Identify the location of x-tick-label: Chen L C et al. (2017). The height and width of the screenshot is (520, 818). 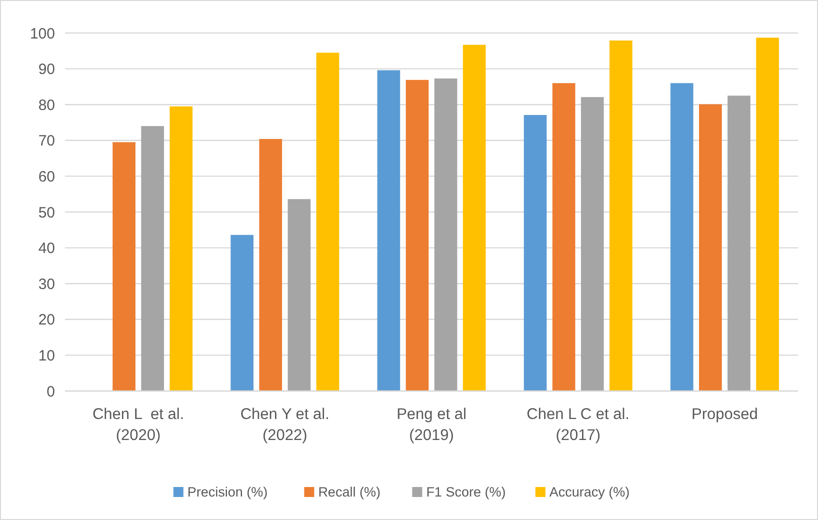
(578, 425).